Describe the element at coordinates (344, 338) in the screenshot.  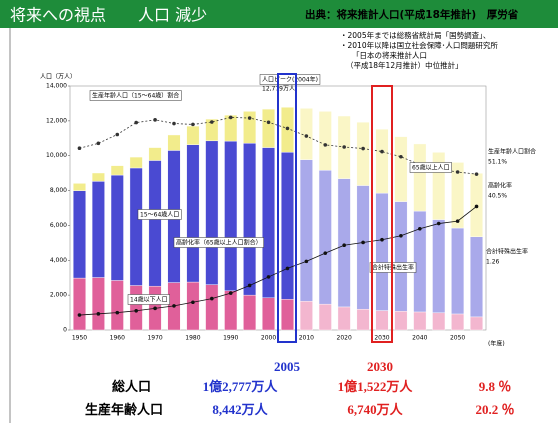
I see `x-tick-label: 2020` at that location.